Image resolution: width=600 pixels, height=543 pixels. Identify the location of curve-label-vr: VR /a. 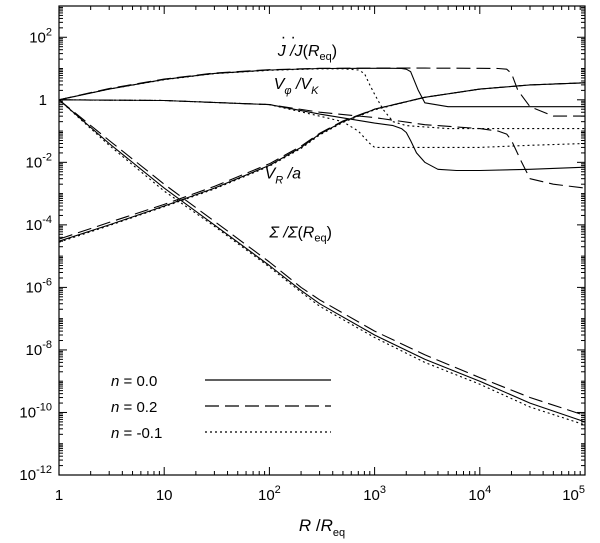
(283, 176).